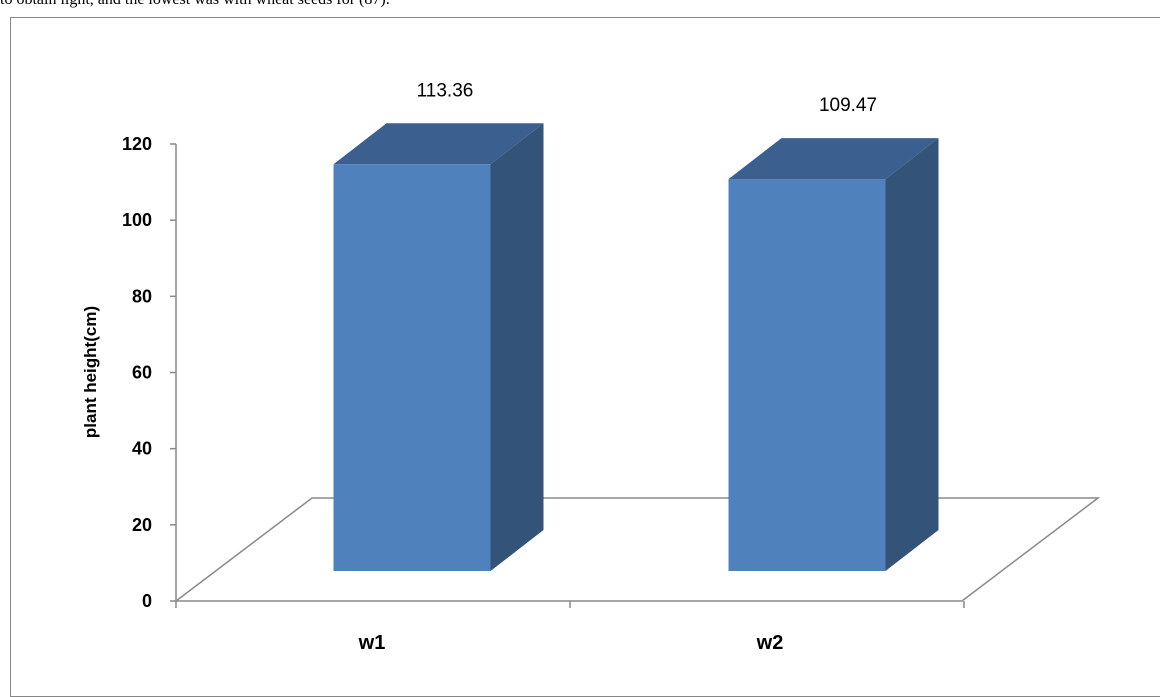 The height and width of the screenshot is (697, 1160). What do you see at coordinates (412, 367) in the screenshot?
I see `bar-w1-front` at bounding box center [412, 367].